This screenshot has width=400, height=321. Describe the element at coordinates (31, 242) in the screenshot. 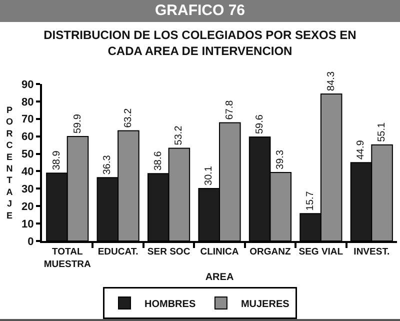

I see `y-tick-label: 0` at that location.